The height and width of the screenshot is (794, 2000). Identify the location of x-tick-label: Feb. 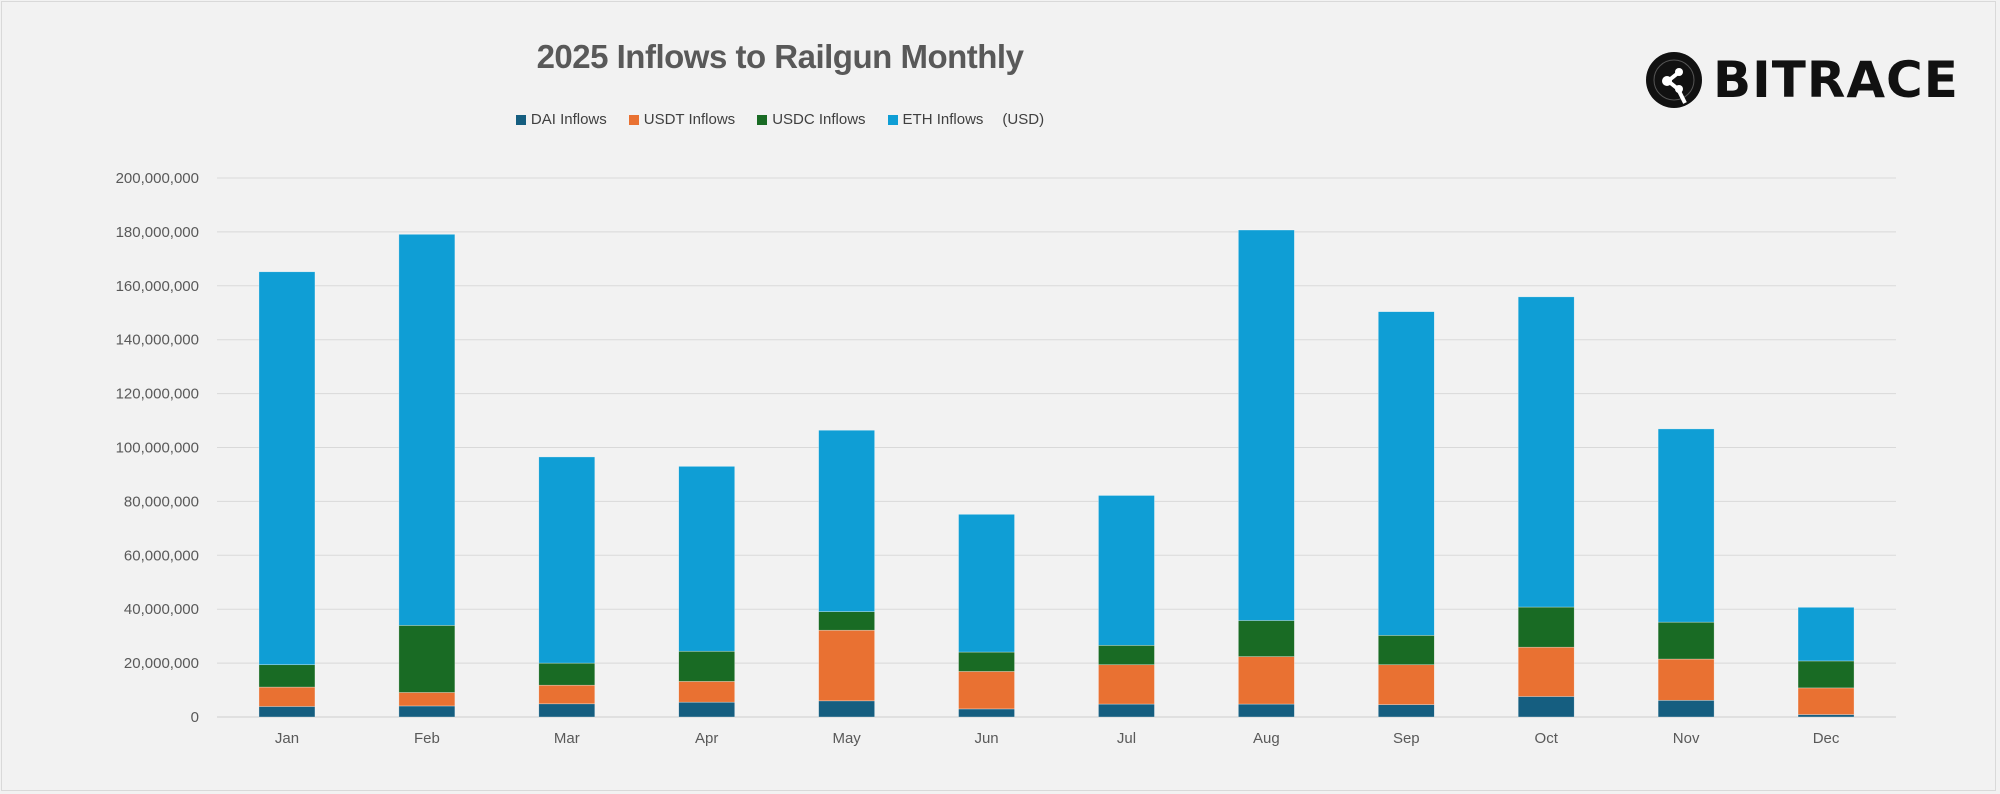
(427, 738).